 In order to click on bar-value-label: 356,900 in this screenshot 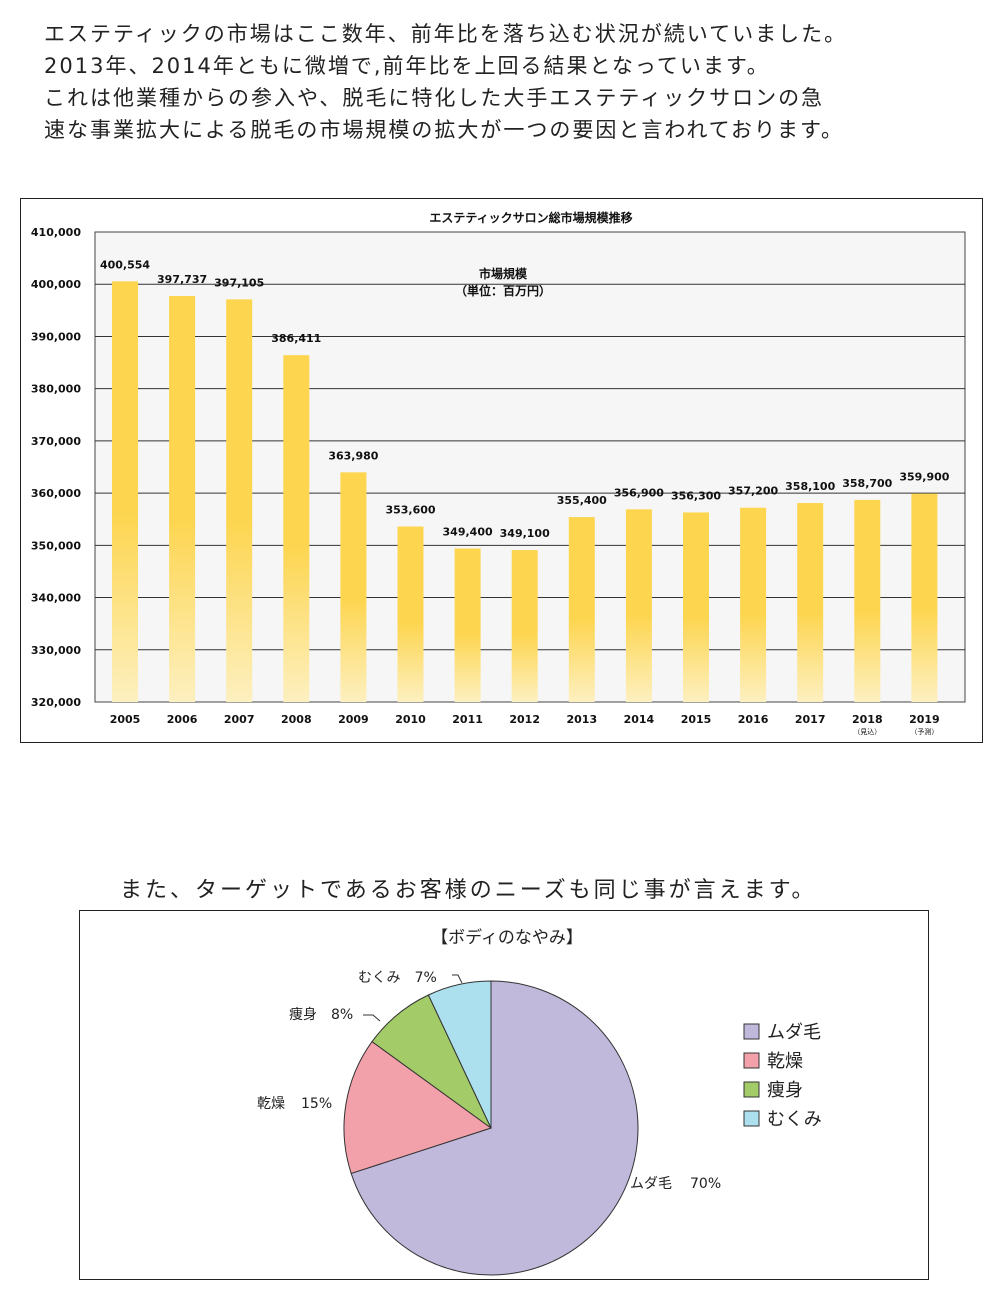, I will do `click(639, 492)`.